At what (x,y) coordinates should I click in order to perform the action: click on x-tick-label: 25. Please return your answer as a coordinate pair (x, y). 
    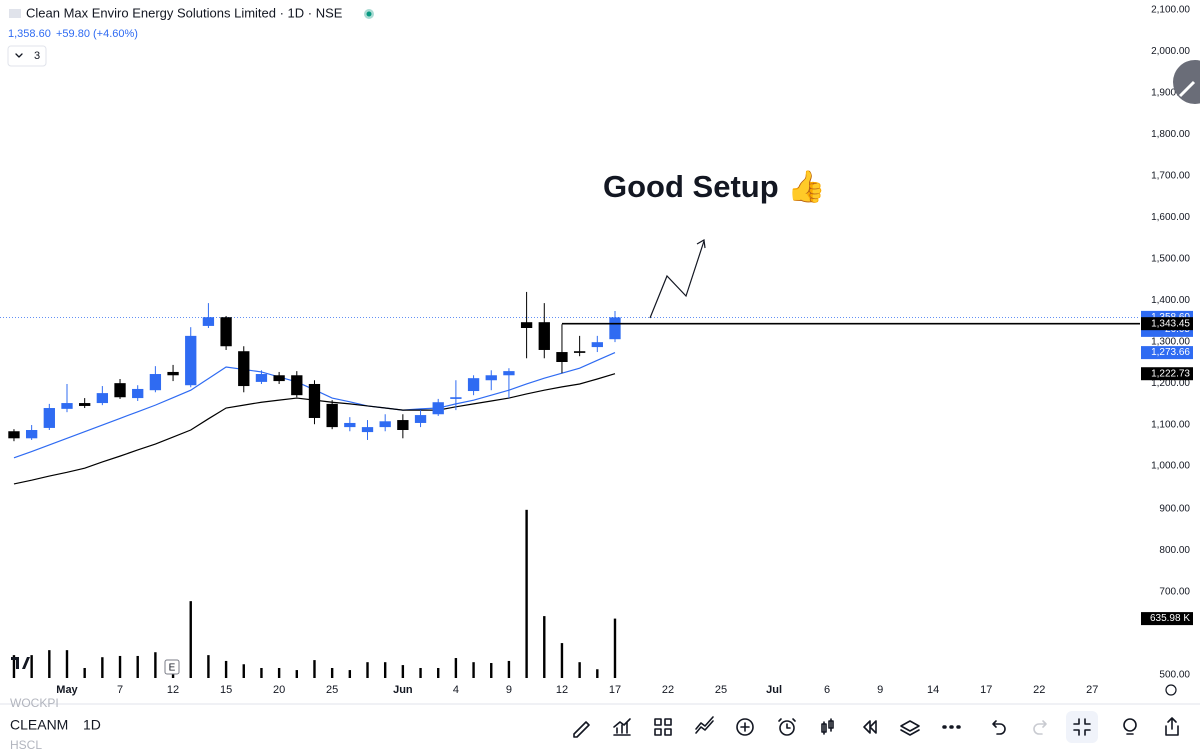
    Looking at the image, I should click on (721, 690).